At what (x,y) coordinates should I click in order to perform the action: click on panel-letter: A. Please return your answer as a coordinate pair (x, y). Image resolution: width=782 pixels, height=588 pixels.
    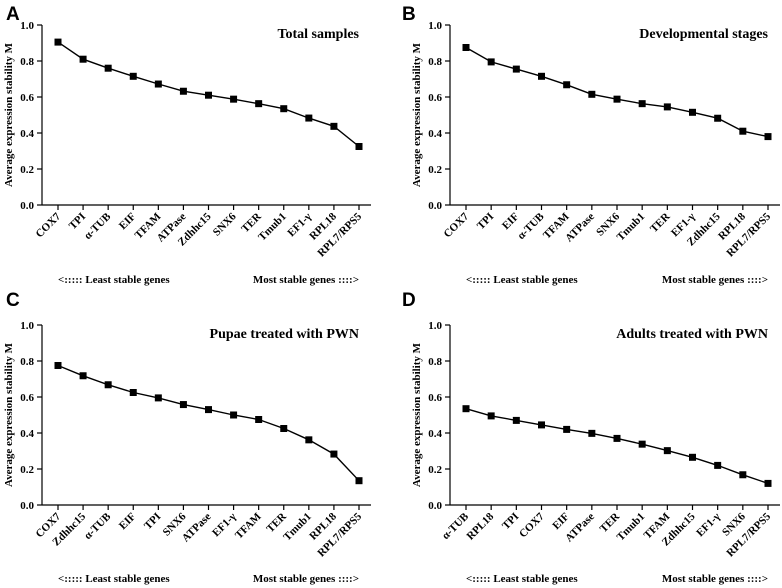
    Looking at the image, I should click on (13, 14).